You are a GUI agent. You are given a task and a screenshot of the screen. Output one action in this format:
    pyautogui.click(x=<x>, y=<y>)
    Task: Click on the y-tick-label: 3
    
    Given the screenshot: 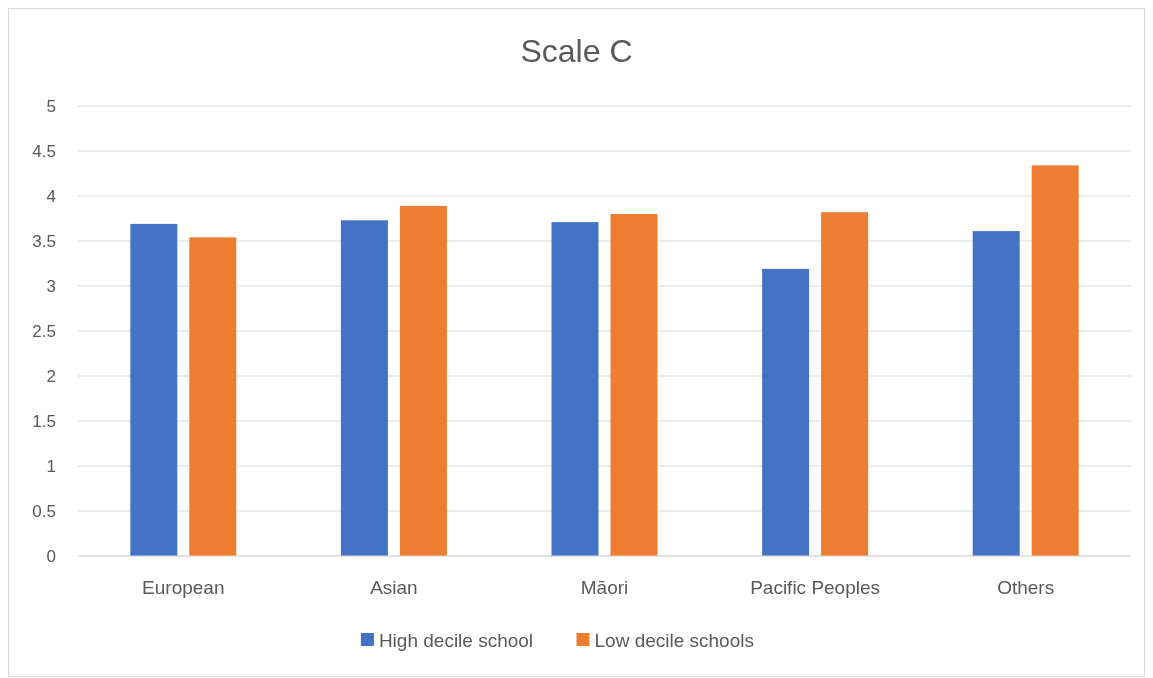 What is the action you would take?
    pyautogui.click(x=51, y=286)
    